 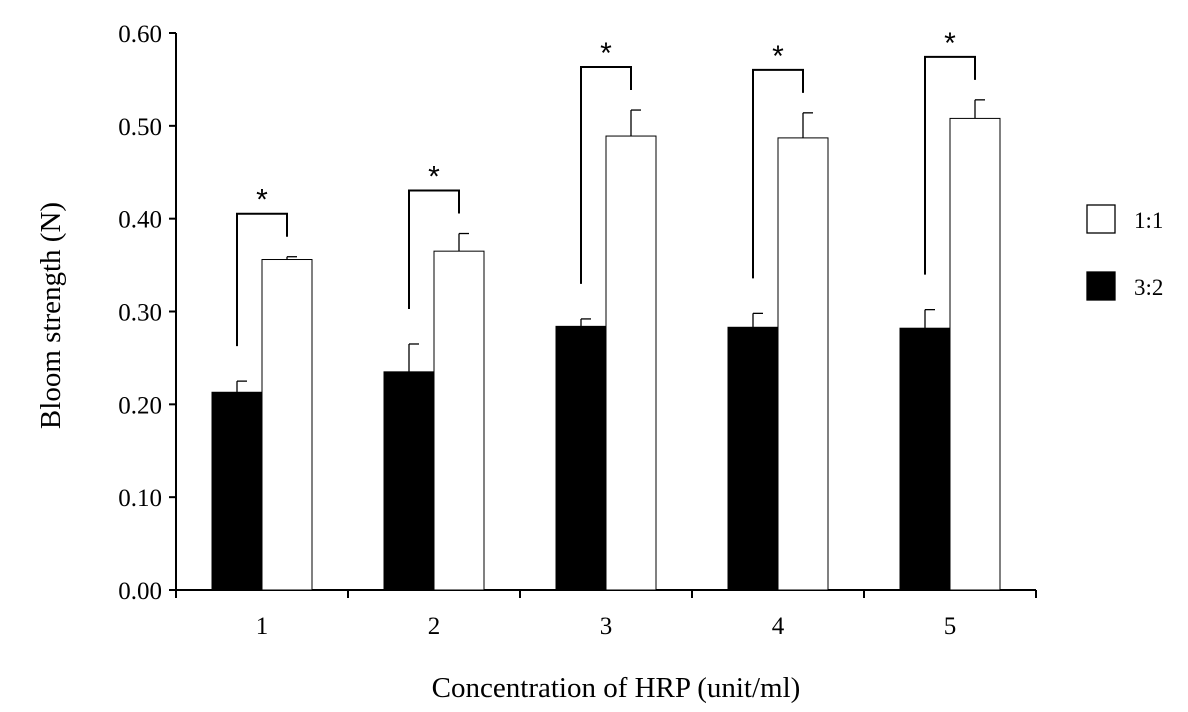 What do you see at coordinates (140, 127) in the screenshot?
I see `y-tick-label: 0.50` at bounding box center [140, 127].